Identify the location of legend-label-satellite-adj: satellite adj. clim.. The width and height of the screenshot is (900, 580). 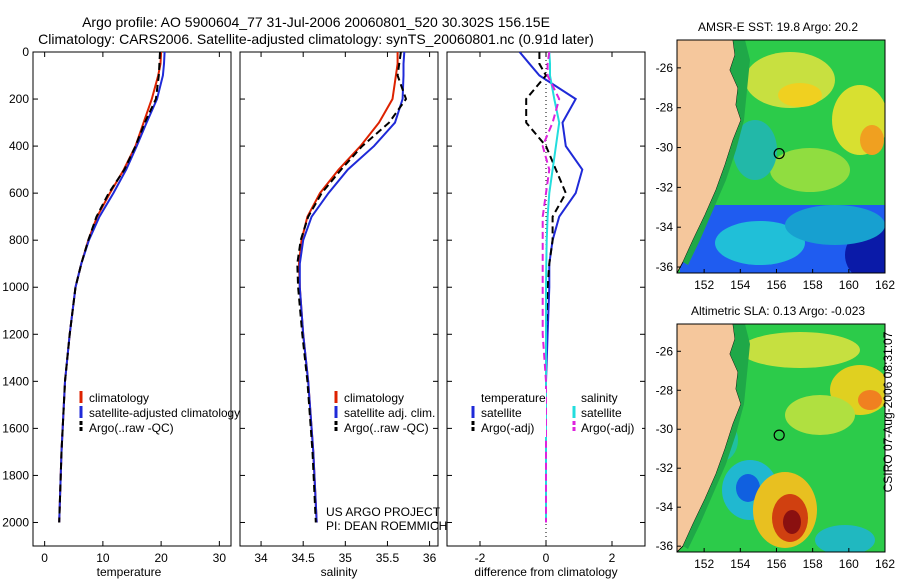
(389, 413).